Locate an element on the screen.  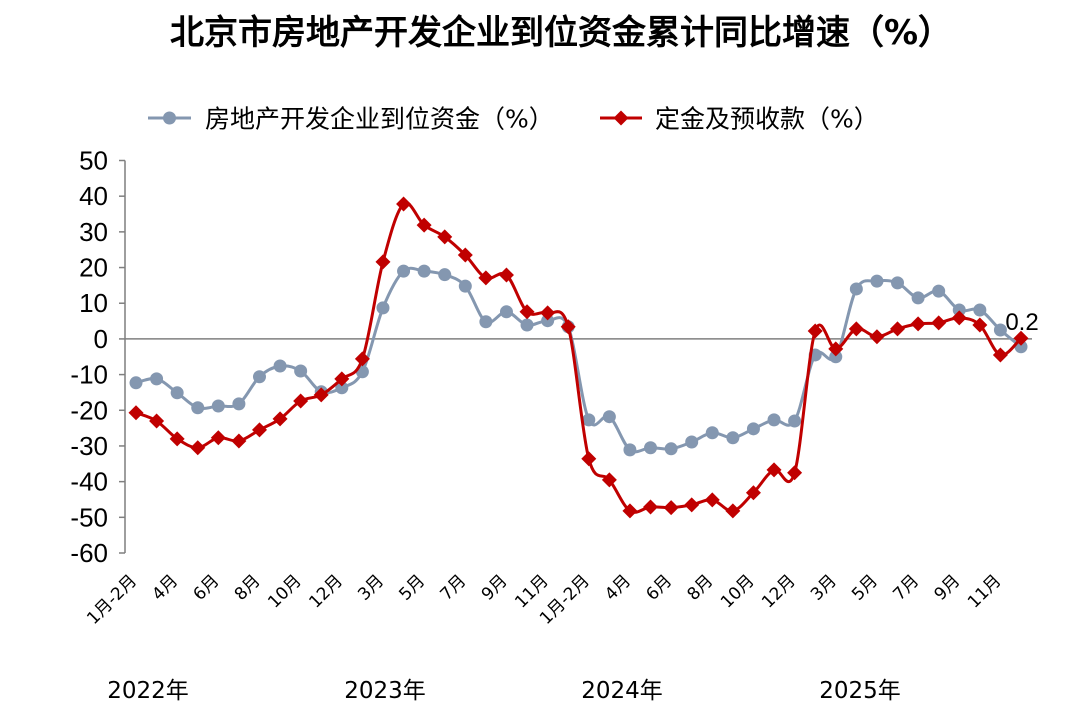
year-label: 2023年 is located at coordinates (385, 691).